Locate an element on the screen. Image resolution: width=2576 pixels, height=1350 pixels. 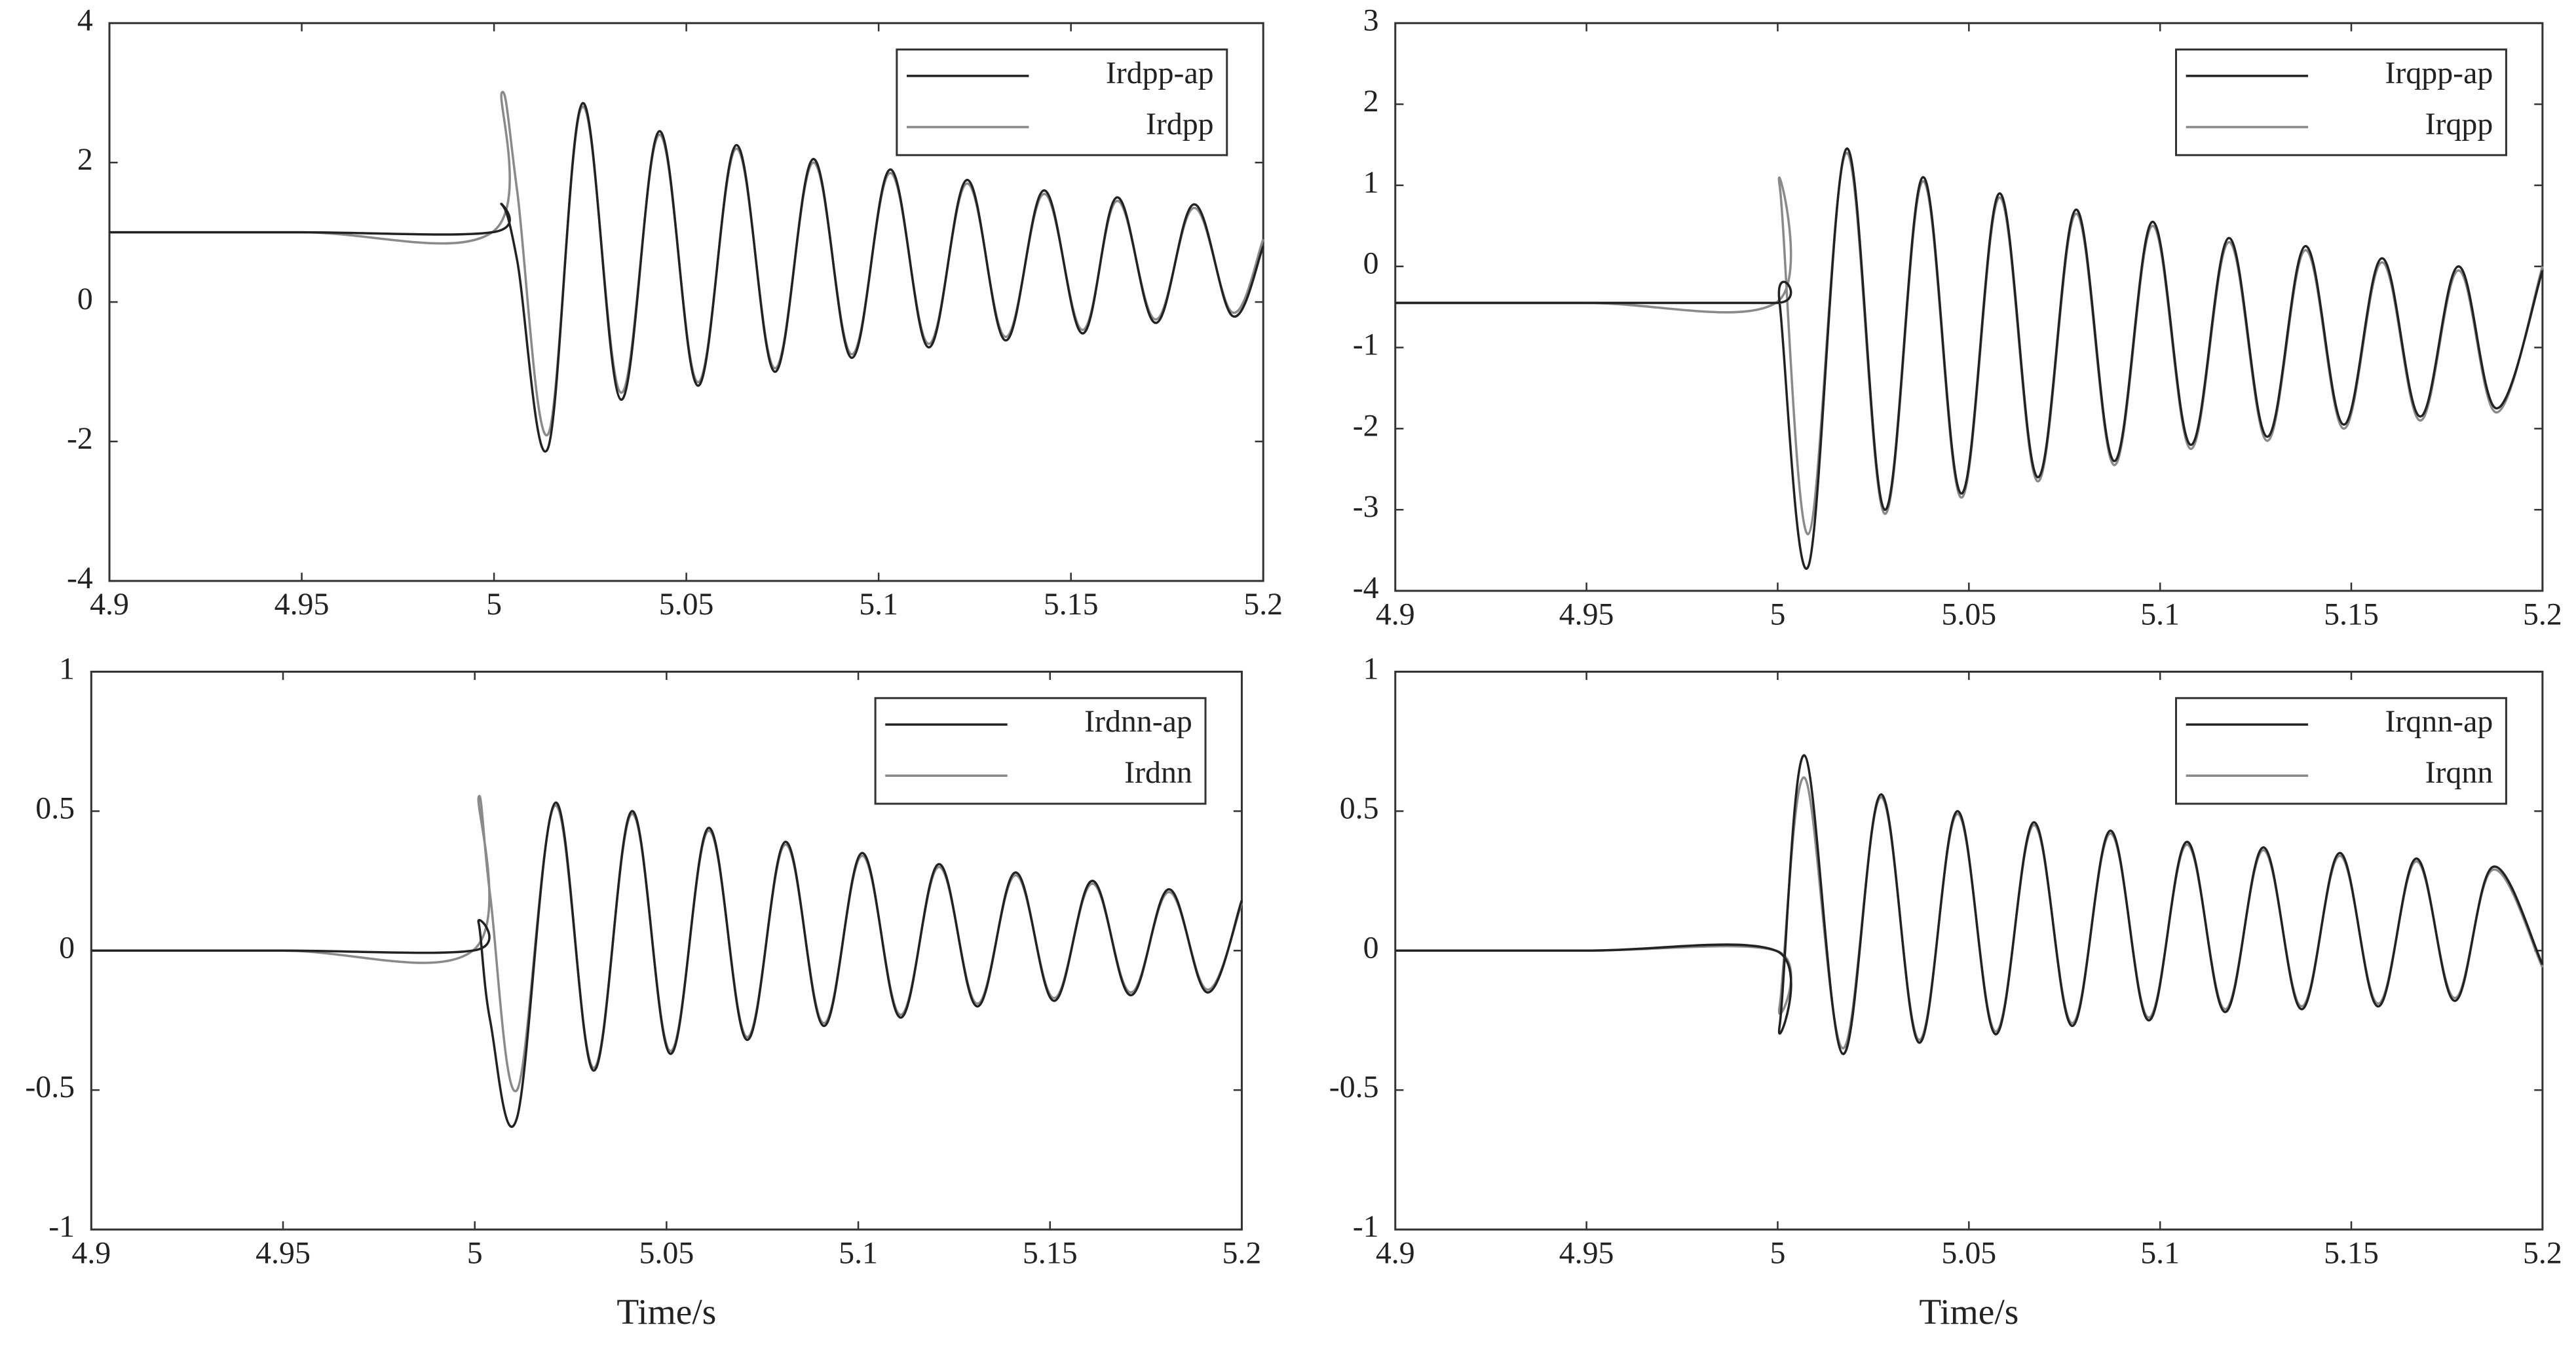
legend-label: Irdnn-ap is located at coordinates (1138, 721).